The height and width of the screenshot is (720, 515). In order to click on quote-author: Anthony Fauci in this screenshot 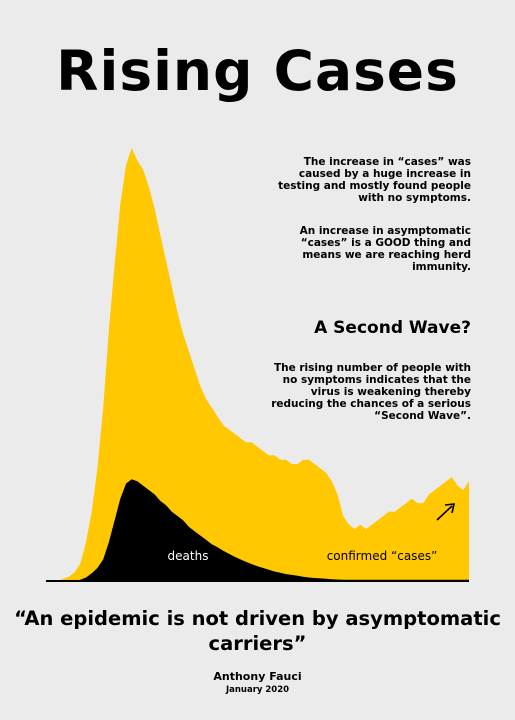, I will do `click(257, 676)`.